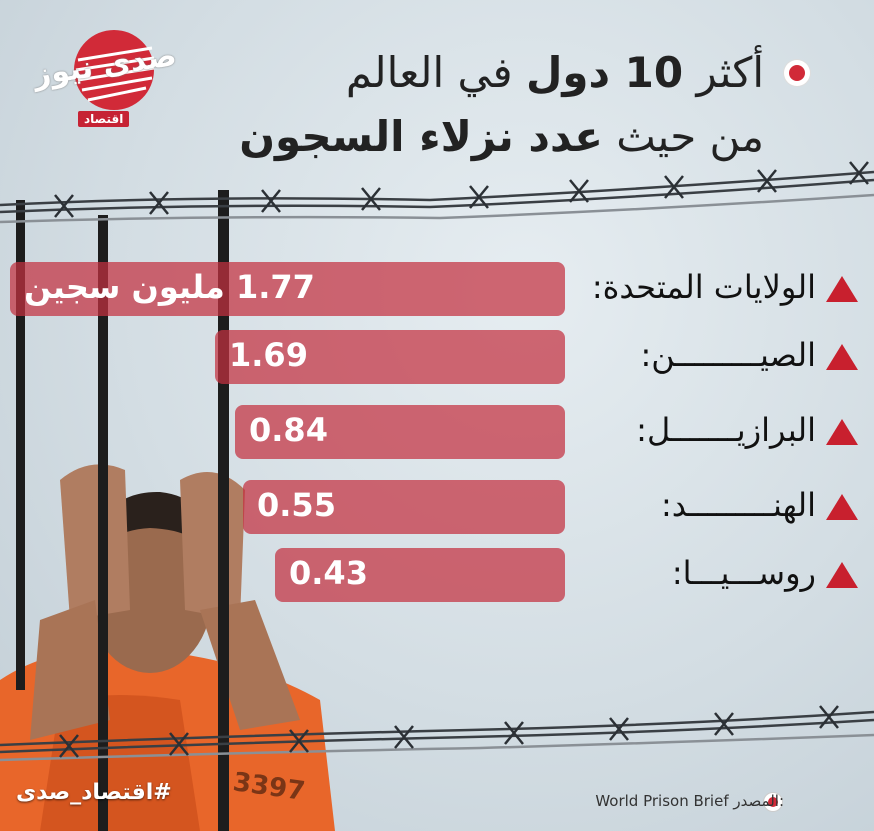 This screenshot has height=831, width=874. I want to click on chart-row: 1.69 الصيـــــــــن:, so click(437, 358).